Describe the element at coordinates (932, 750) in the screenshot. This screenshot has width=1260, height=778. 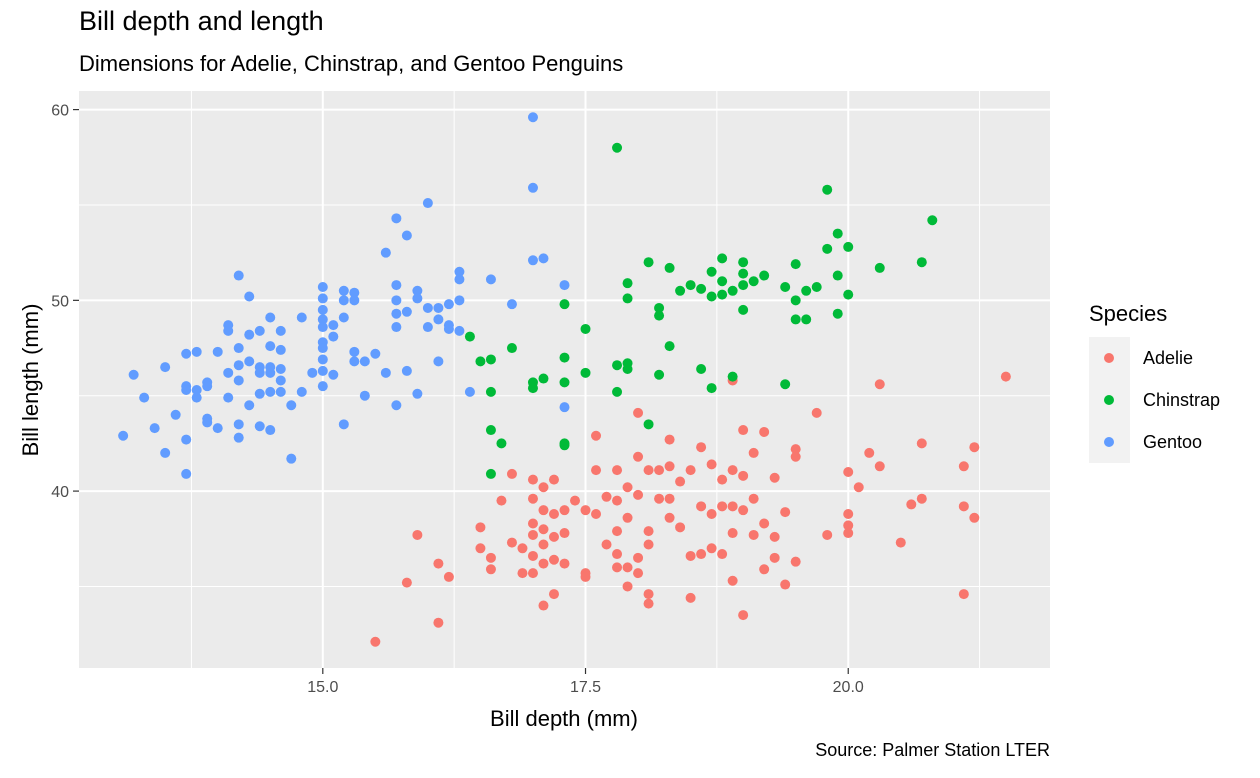
I see `chart-caption: Source: Palmer Station LTER` at that location.